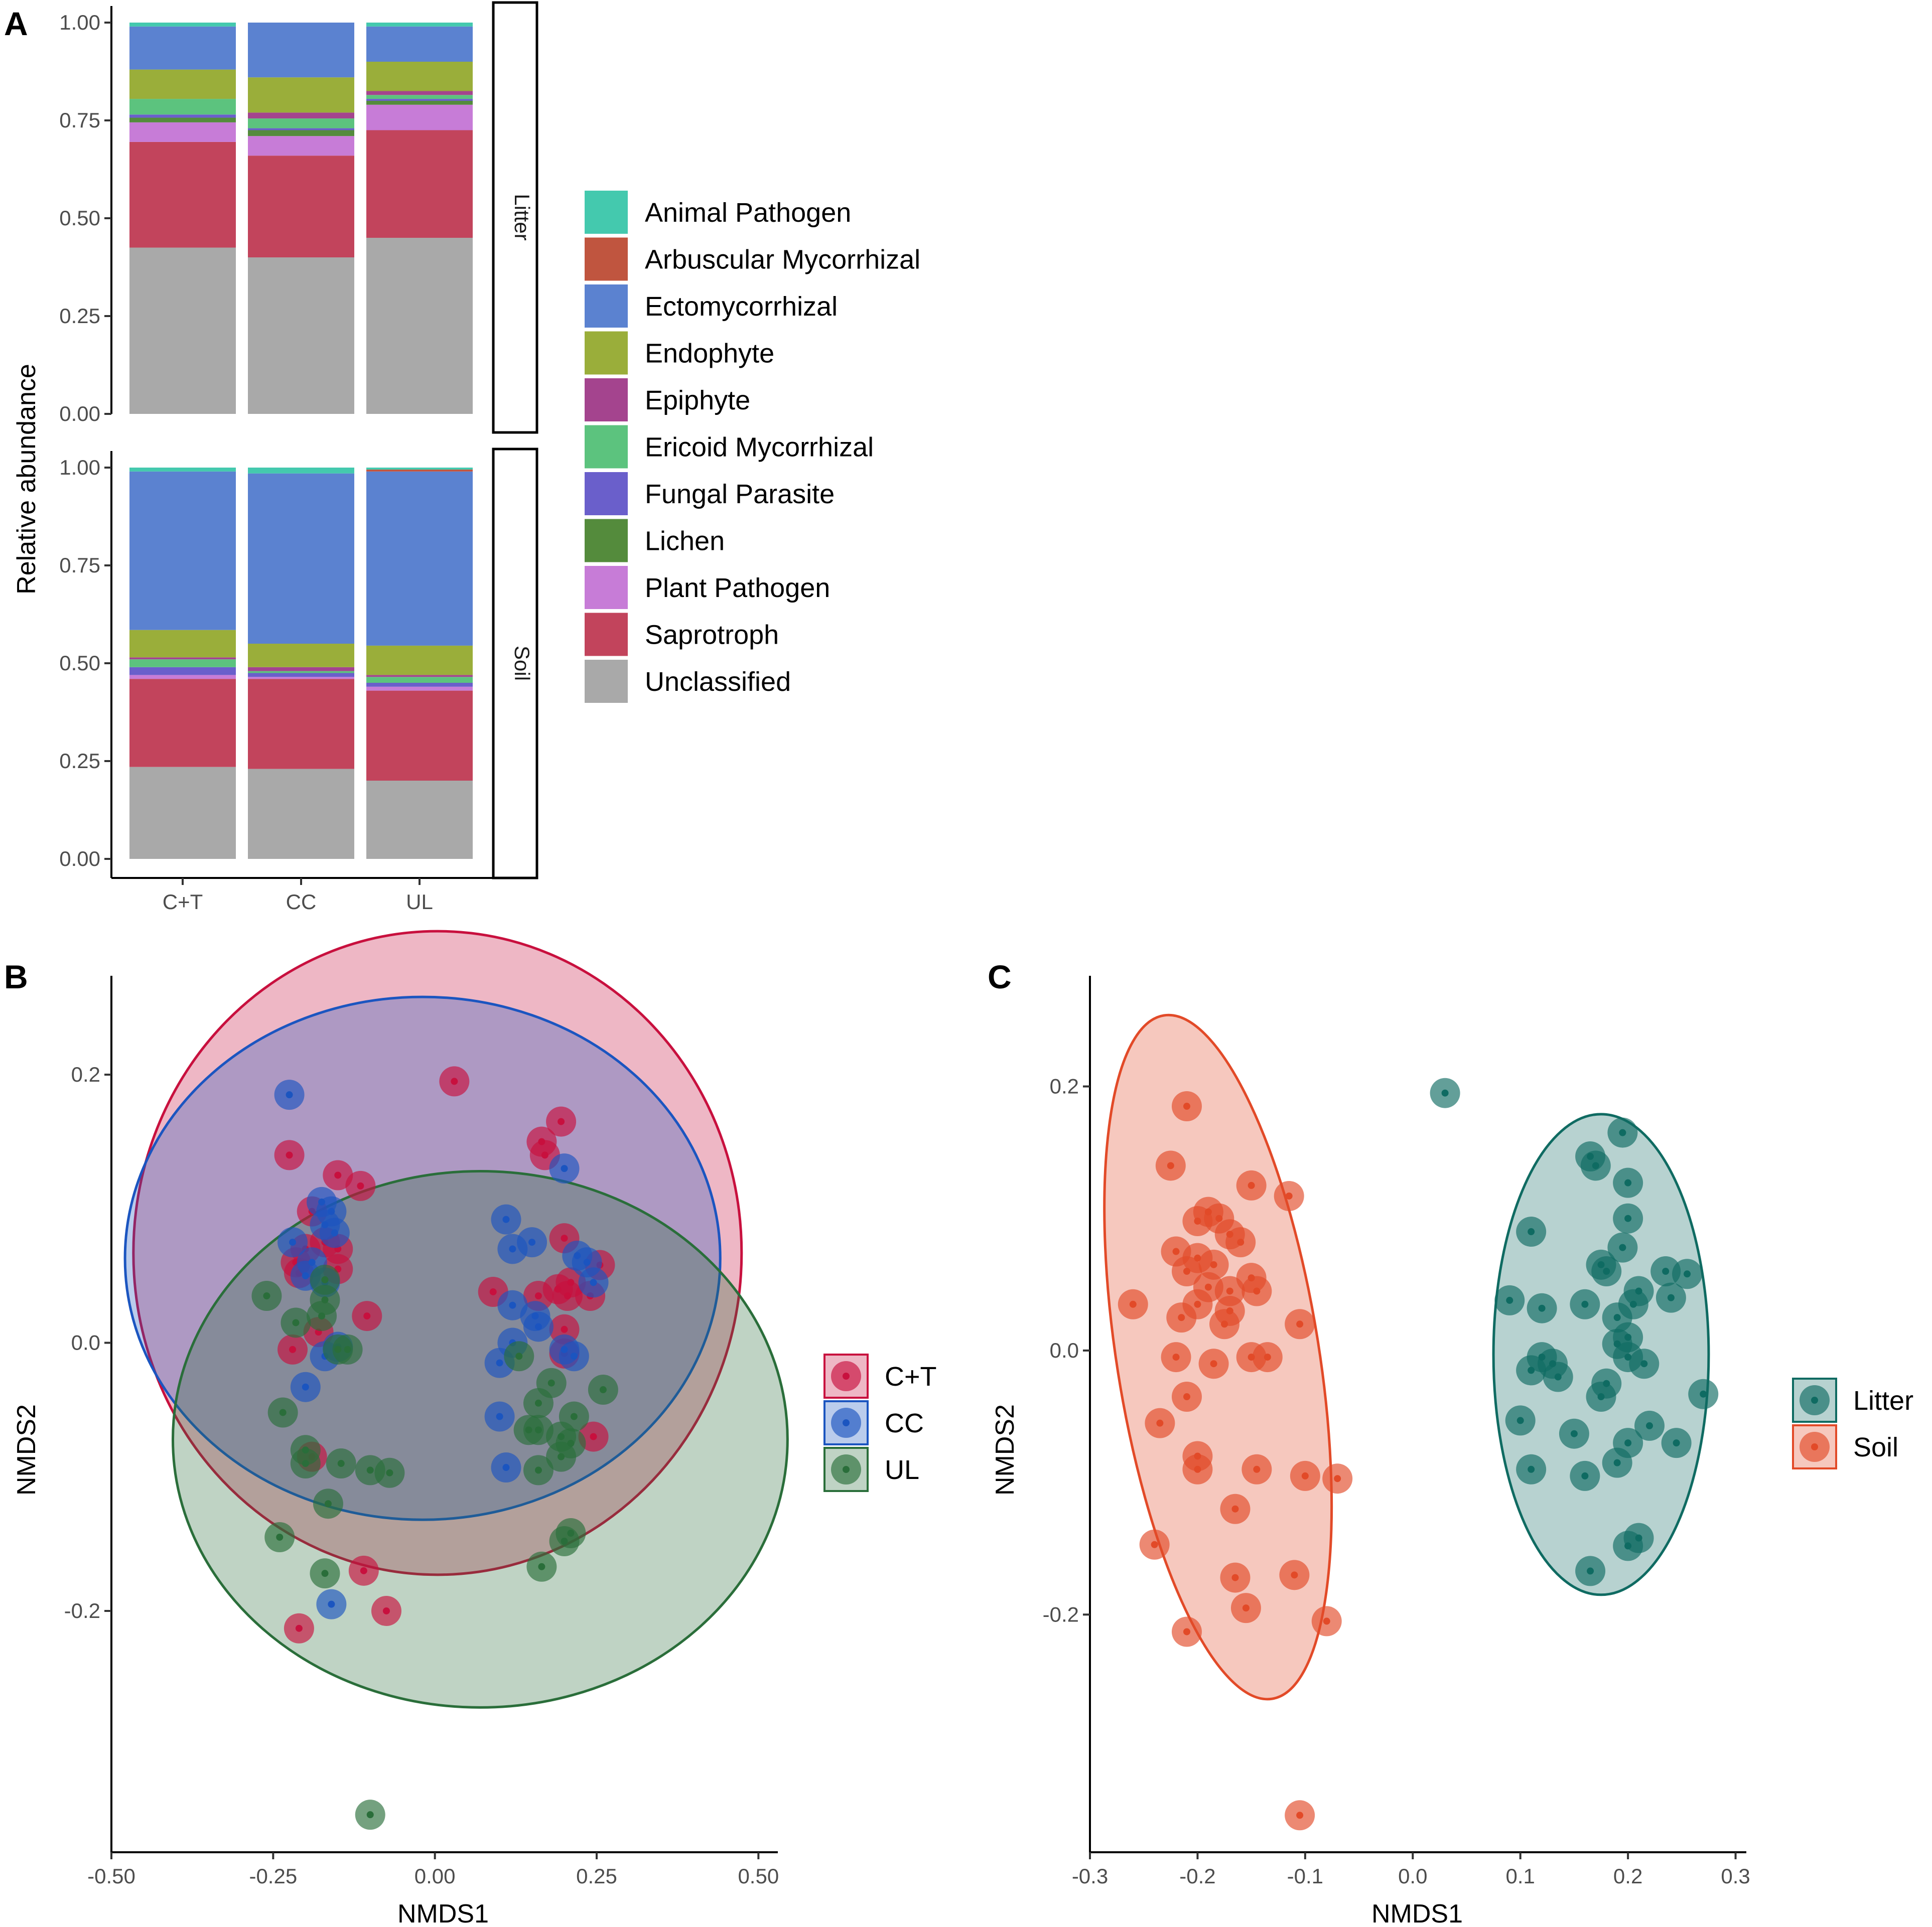 This screenshot has height=1927, width=1932. What do you see at coordinates (301, 814) in the screenshot?
I see `bar-segment-soil-cc-unclassified` at bounding box center [301, 814].